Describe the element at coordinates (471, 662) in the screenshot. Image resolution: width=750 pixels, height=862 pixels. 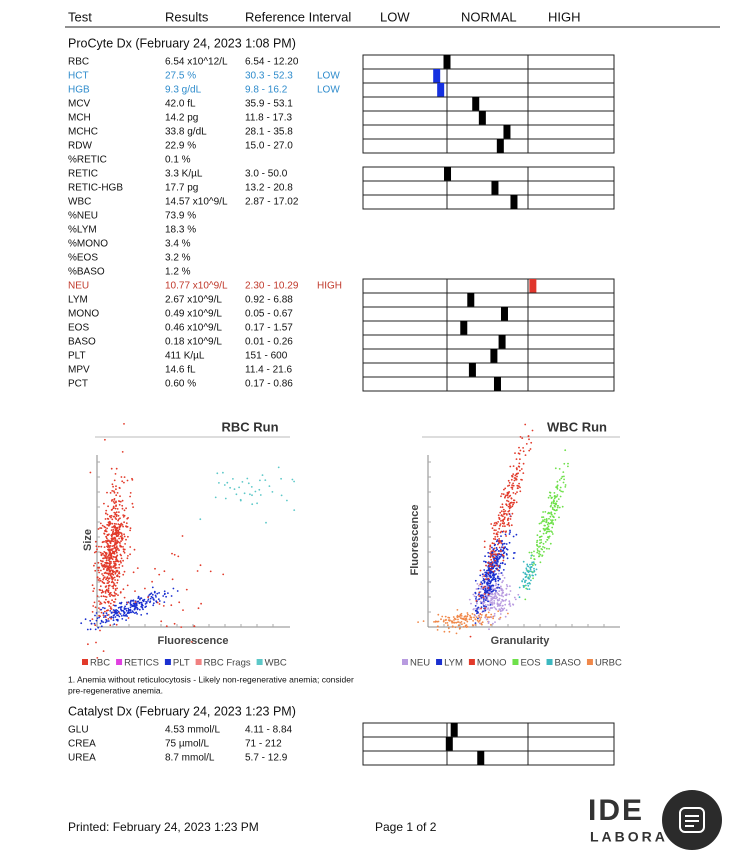
I see `legend-swatch` at that location.